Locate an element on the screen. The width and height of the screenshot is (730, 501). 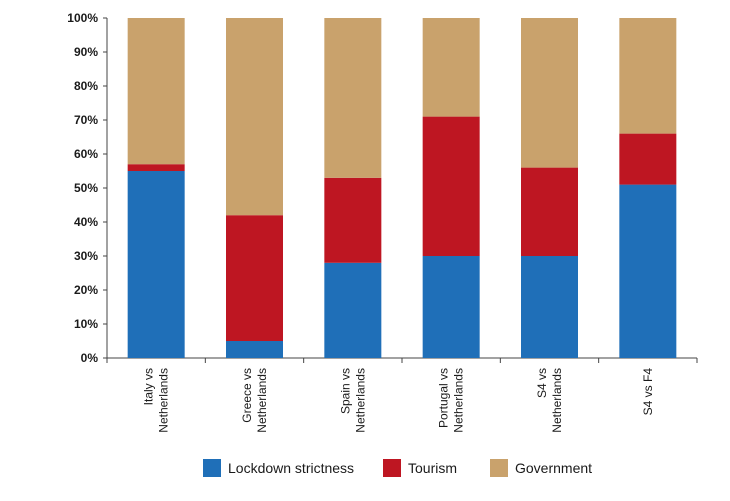
legend-label: Lockdown strictness is located at coordinates (291, 468).